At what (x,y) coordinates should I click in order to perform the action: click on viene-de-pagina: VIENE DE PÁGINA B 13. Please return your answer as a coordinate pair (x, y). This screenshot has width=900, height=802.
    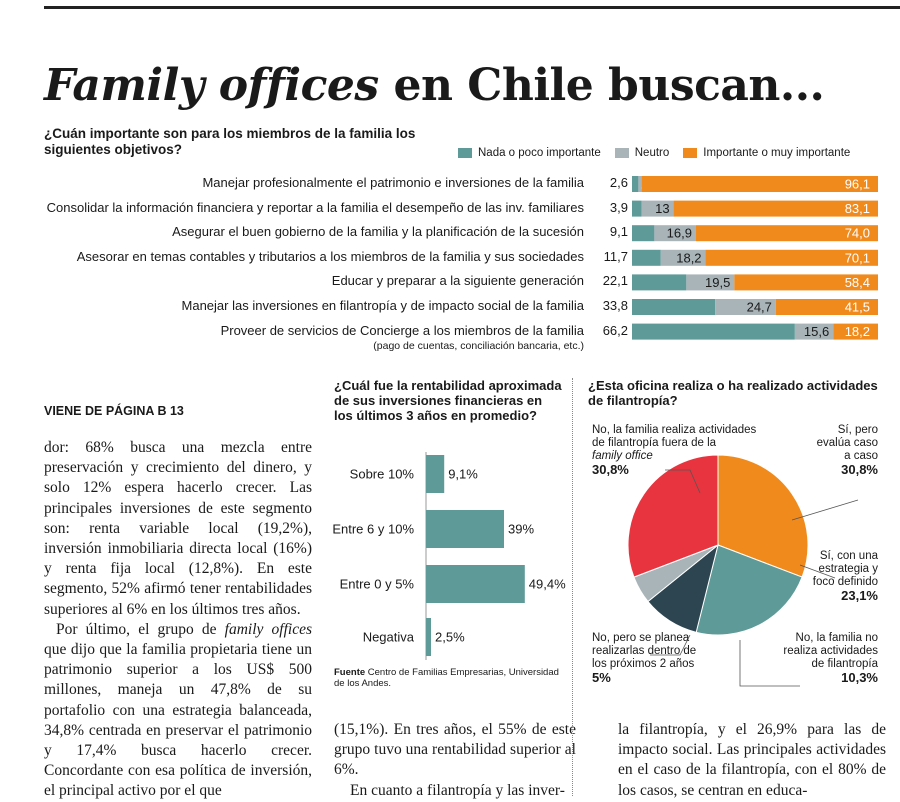
    Looking at the image, I should click on (114, 411).